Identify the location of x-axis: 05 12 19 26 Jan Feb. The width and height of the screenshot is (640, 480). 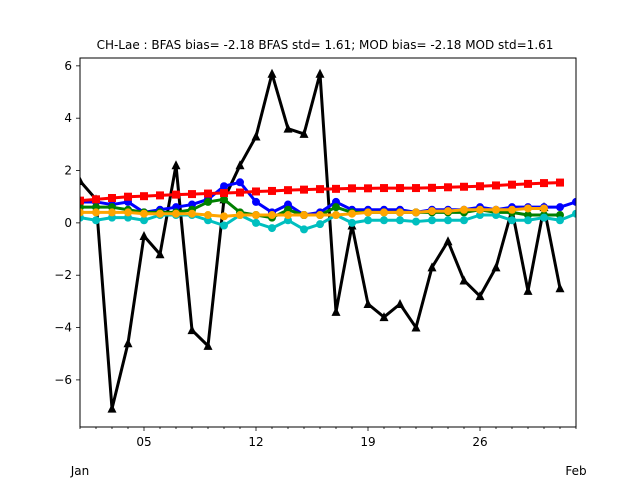
(328, 452).